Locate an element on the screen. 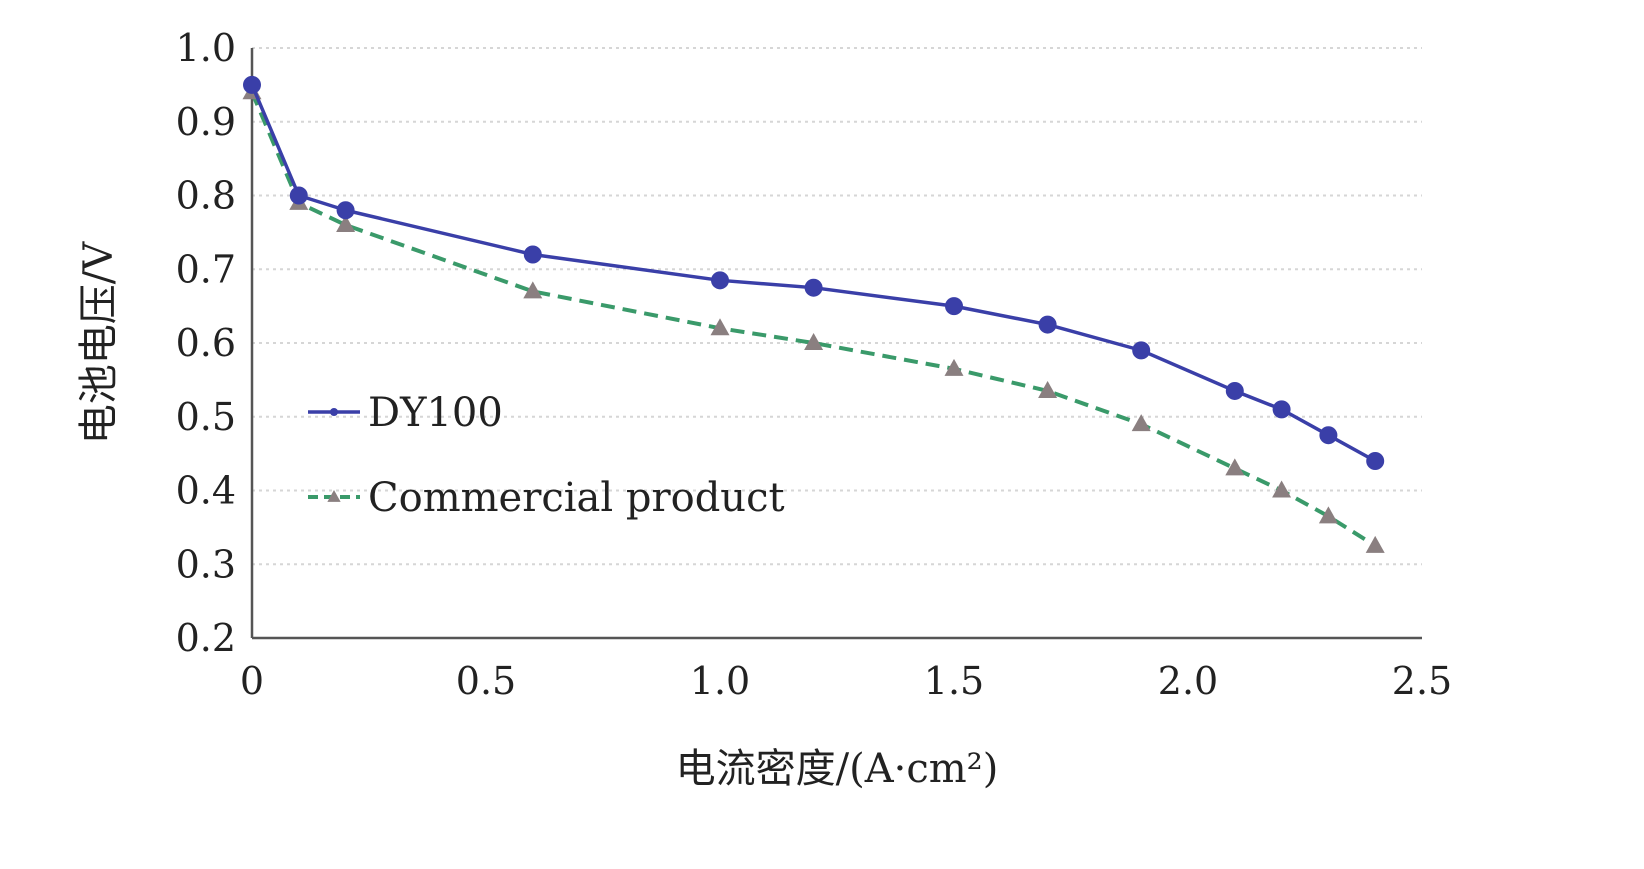 Image resolution: width=1644 pixels, height=869 pixels. legend-item: Commercial product is located at coordinates (546, 498).